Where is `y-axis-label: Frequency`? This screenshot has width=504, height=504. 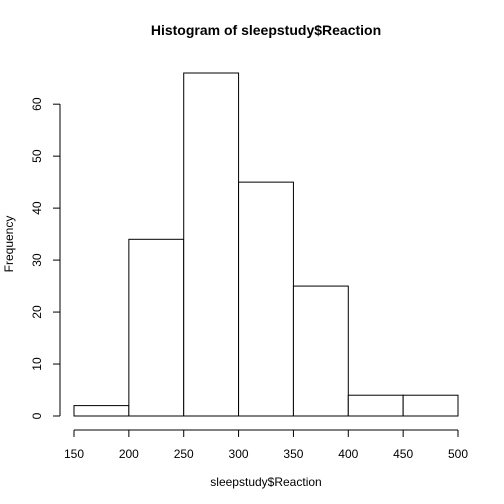 y-axis-label: Frequency is located at coordinates (9, 244).